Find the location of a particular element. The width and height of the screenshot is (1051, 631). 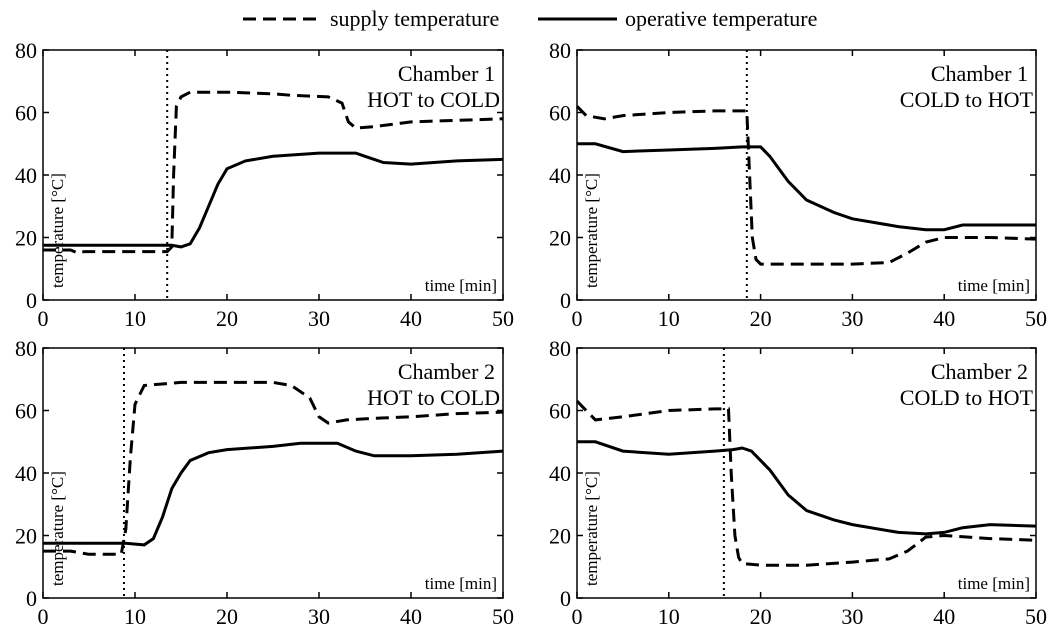

legend-supply-label: supply temperature is located at coordinates (414, 18).